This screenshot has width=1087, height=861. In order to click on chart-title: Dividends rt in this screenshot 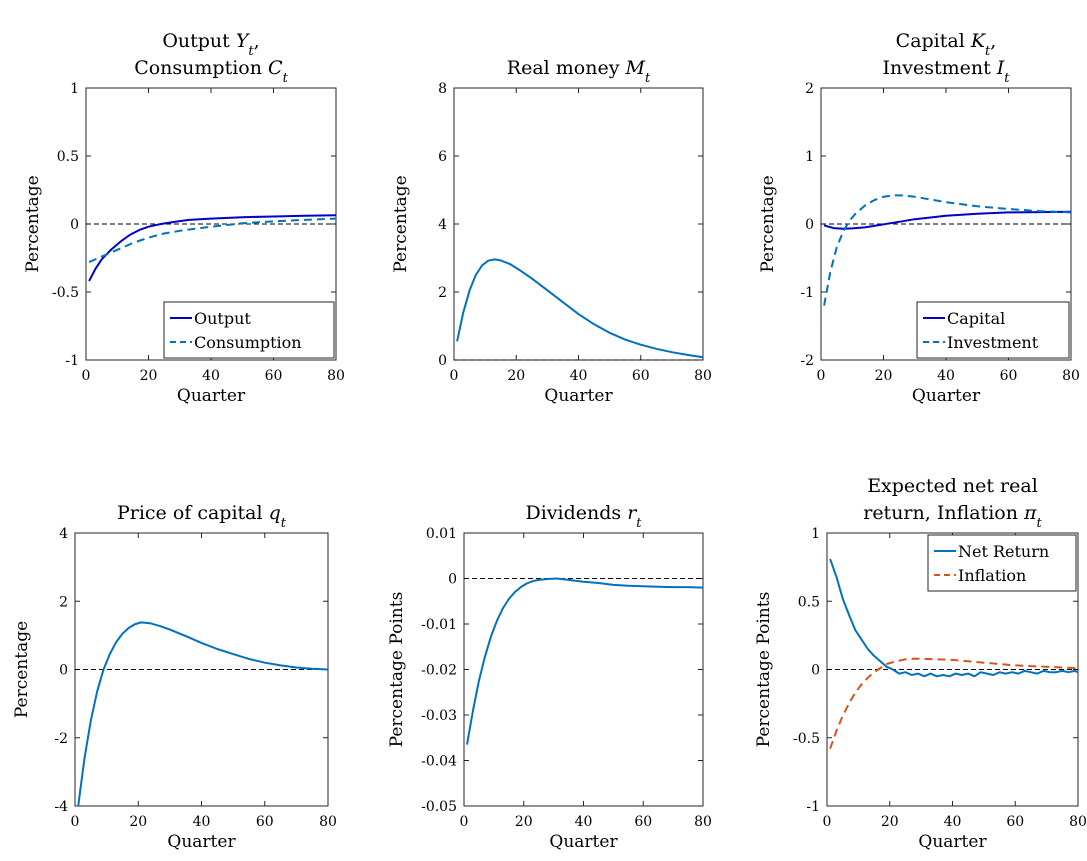, I will do `click(583, 516)`.